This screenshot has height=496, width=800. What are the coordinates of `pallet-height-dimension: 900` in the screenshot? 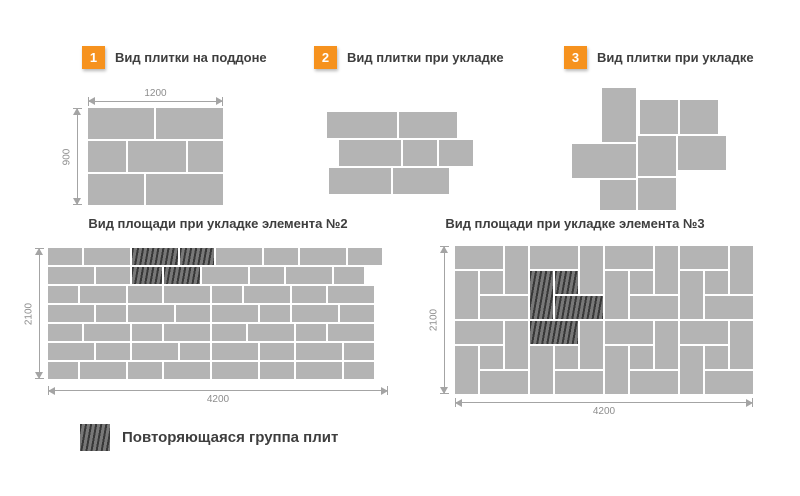 It's located at (72, 156).